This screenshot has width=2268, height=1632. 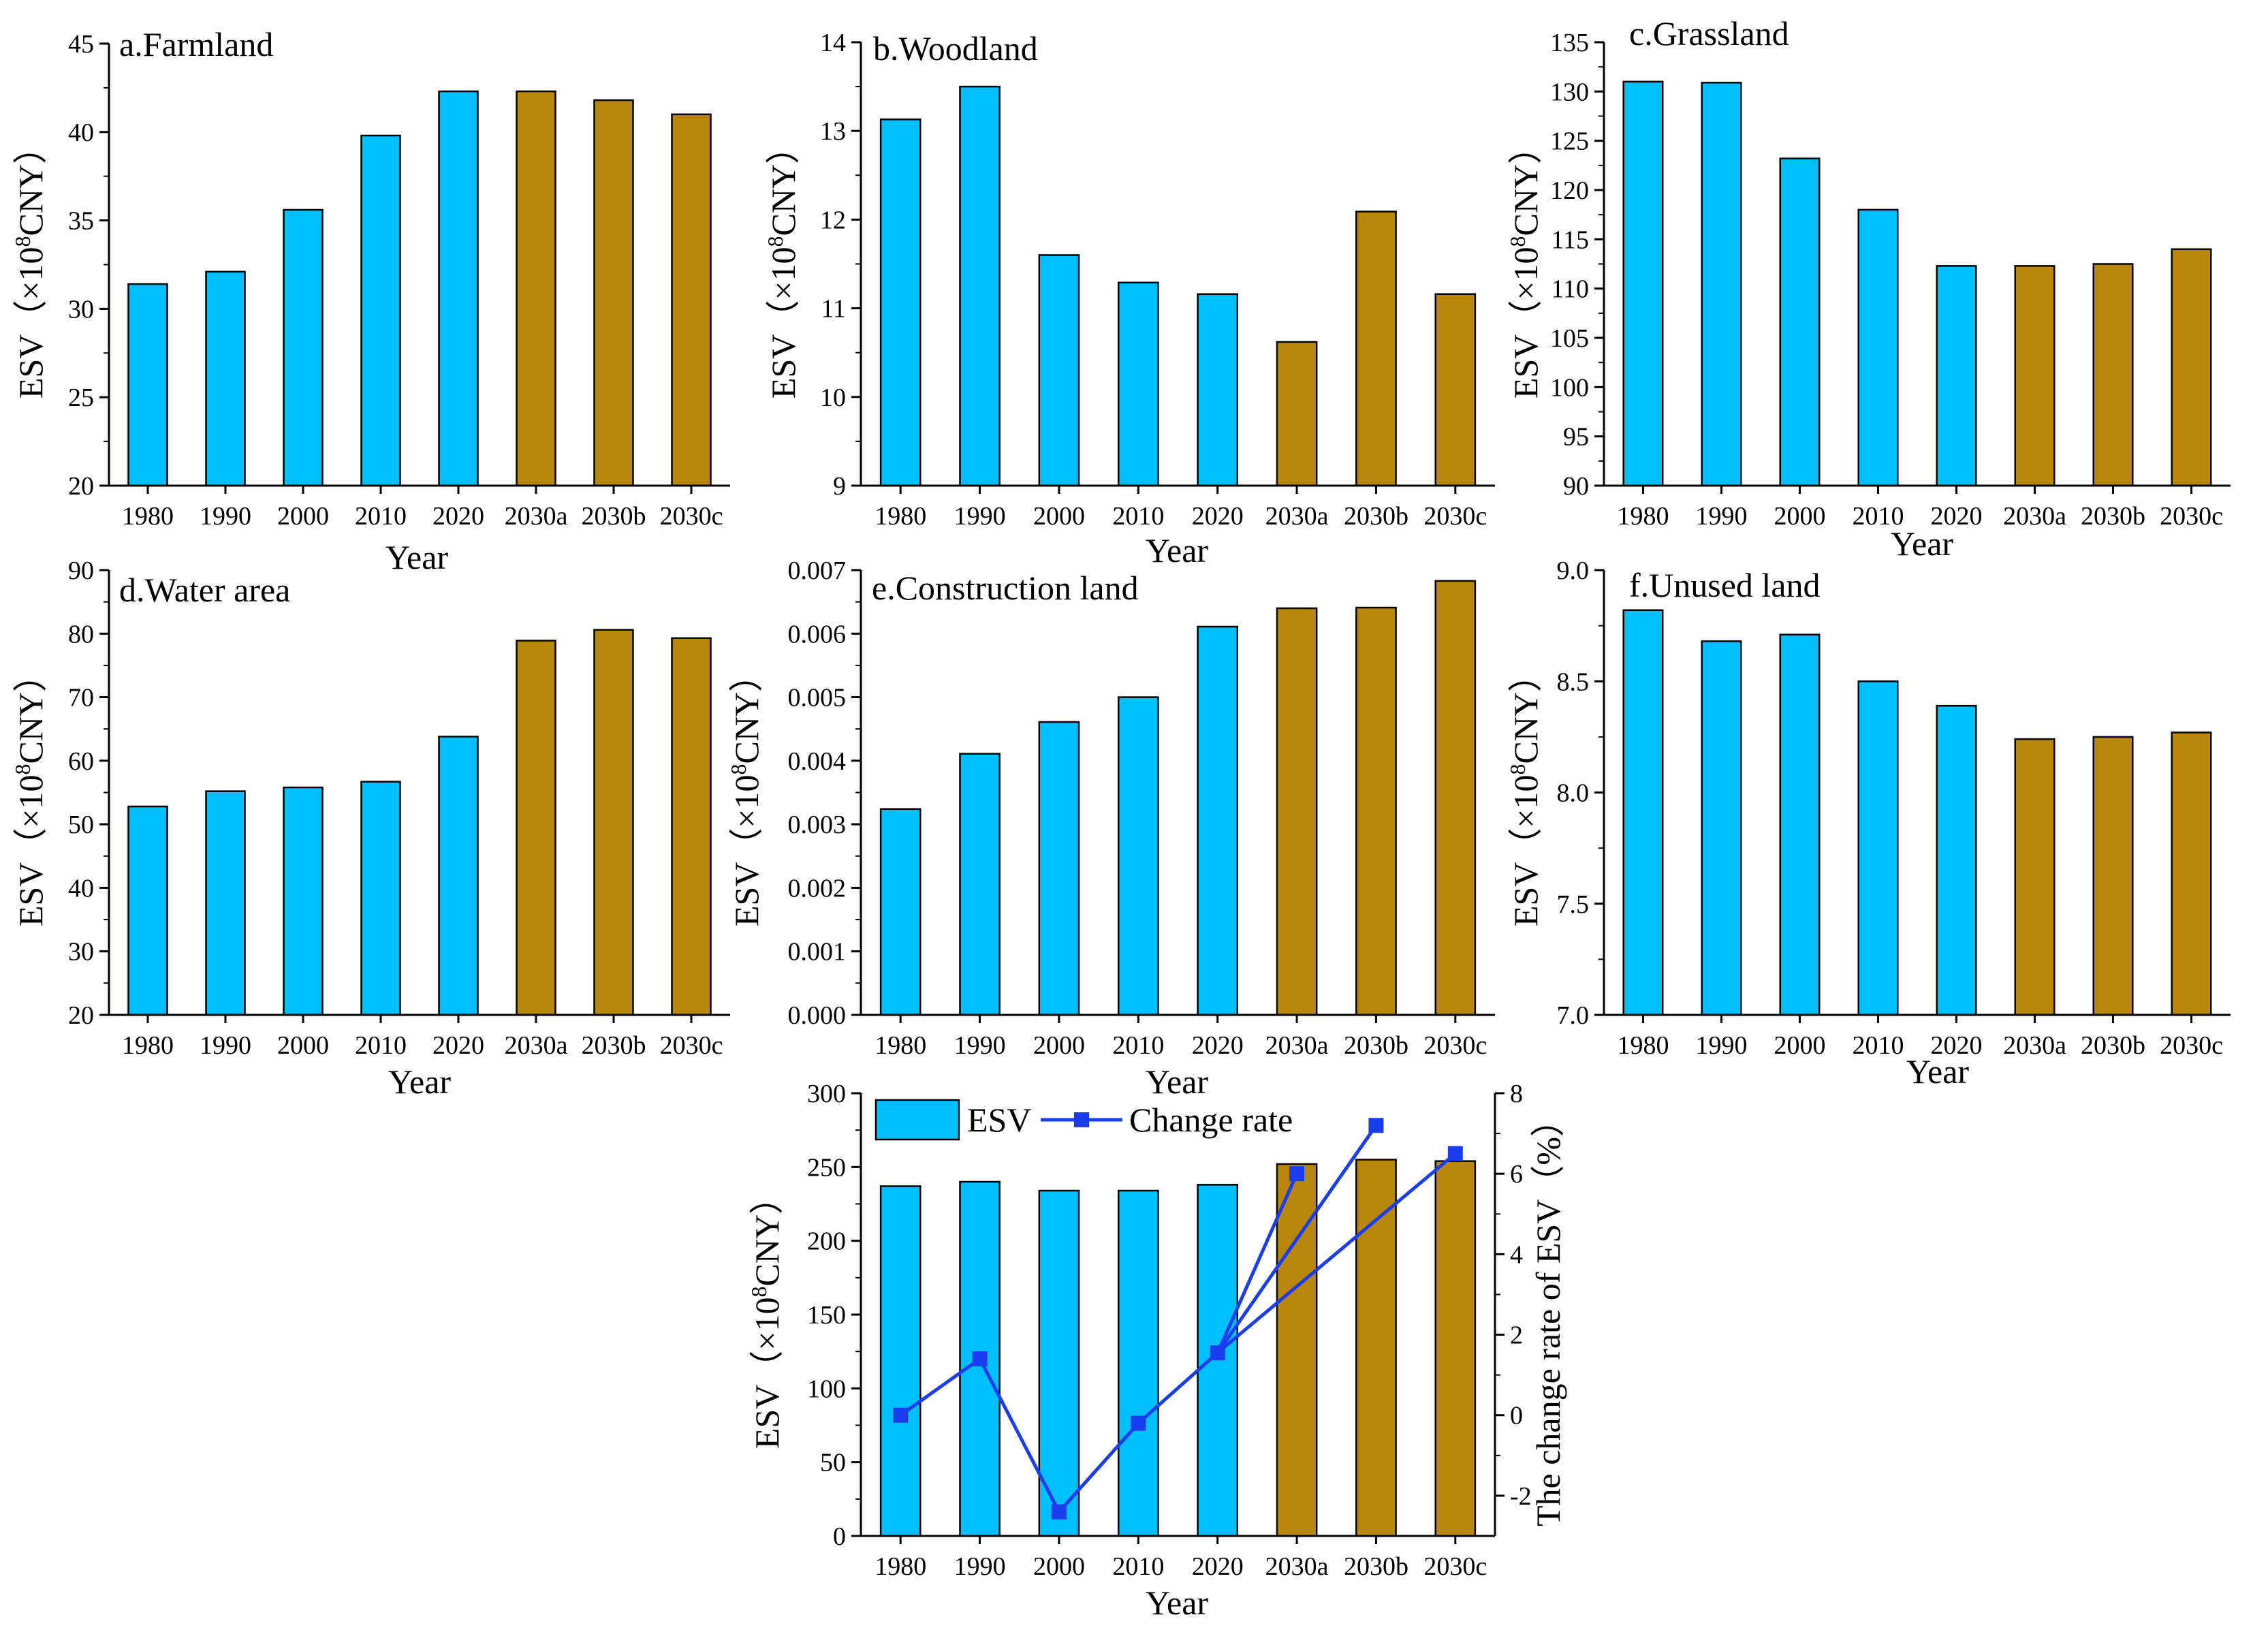 I want to click on bar-b-1980, so click(x=900, y=303).